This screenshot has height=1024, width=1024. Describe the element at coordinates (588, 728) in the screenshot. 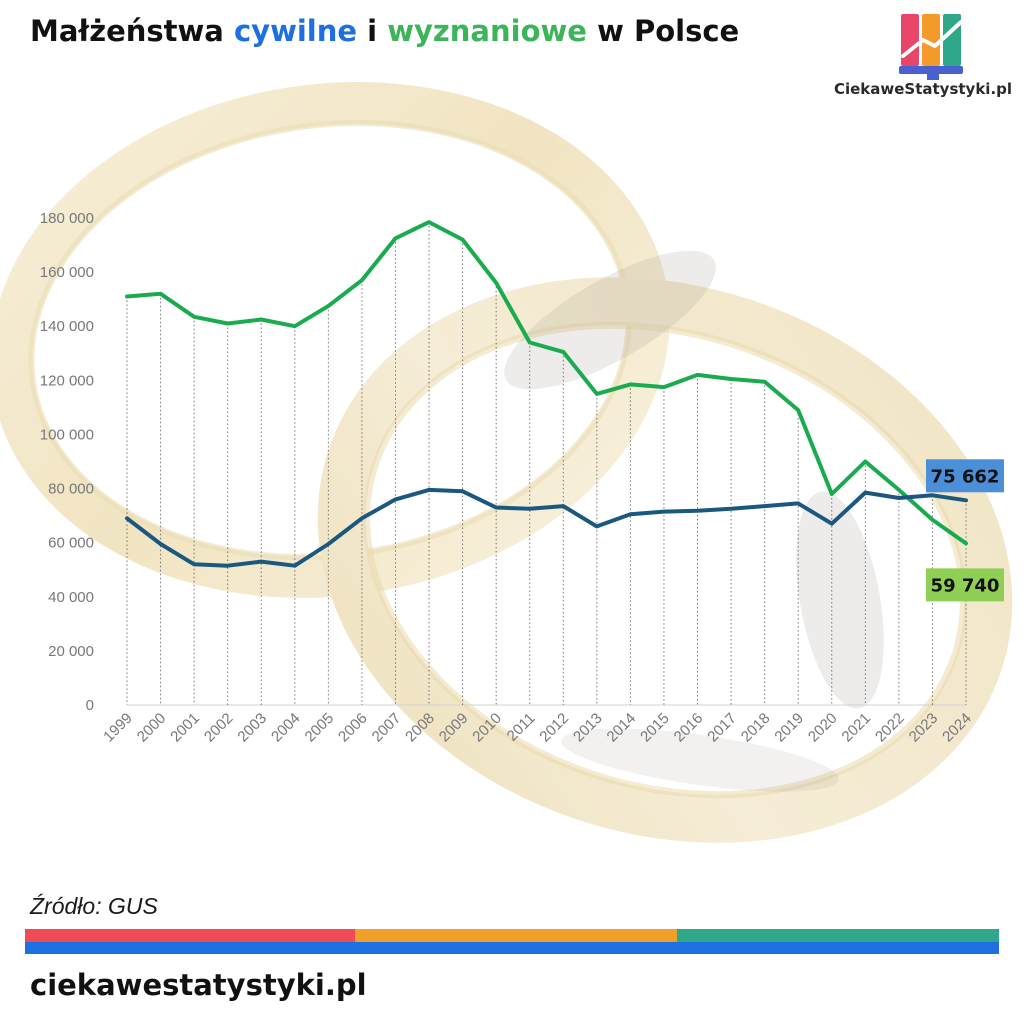

I see `x-tick-label: 2013` at that location.